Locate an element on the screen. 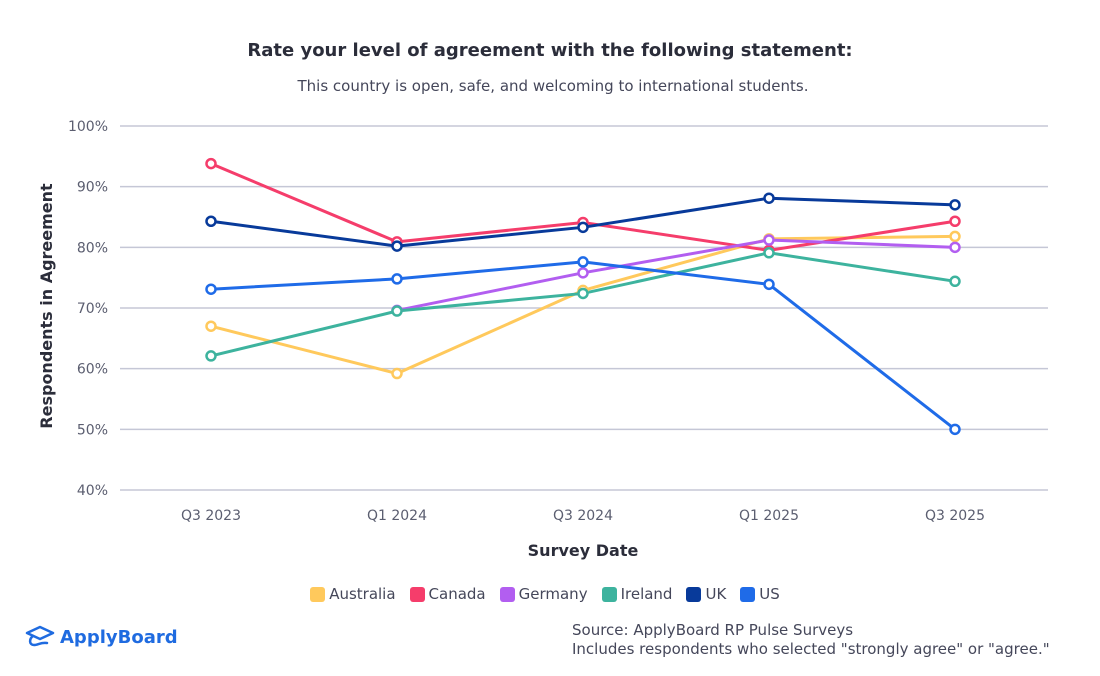 This screenshot has height=676, width=1100. graduation-cap-icon is located at coordinates (40, 636).